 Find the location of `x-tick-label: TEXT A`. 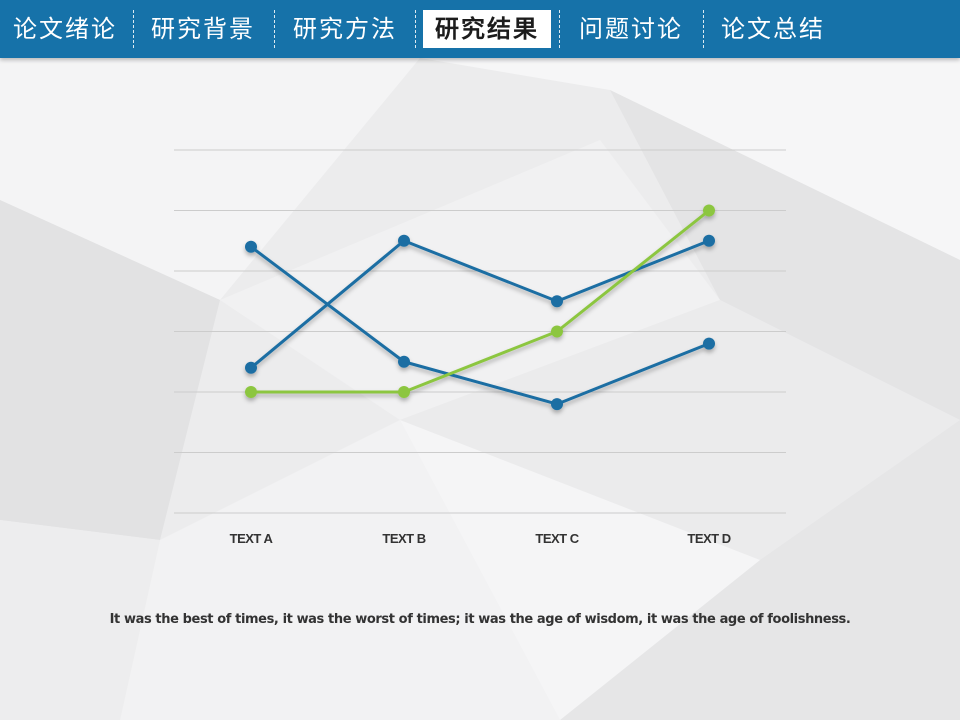

x-tick-label: TEXT A is located at coordinates (252, 538).